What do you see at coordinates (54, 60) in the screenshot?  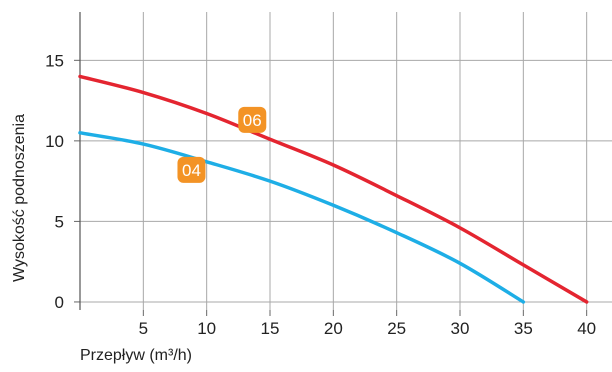 I see `y-tick-label: 15` at bounding box center [54, 60].